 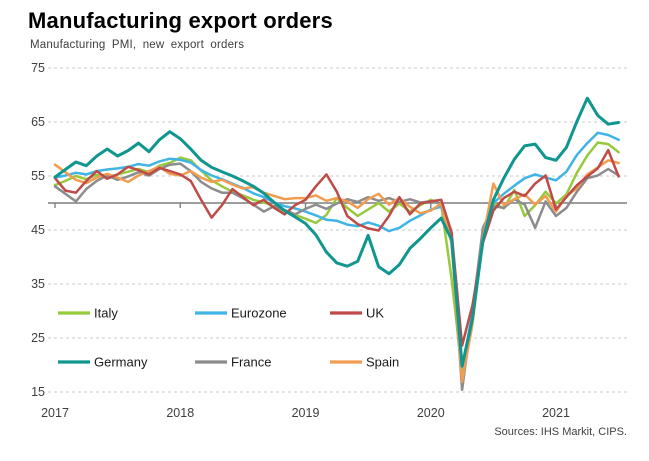 I want to click on x-tick-label-2017: 2017, so click(x=55, y=413).